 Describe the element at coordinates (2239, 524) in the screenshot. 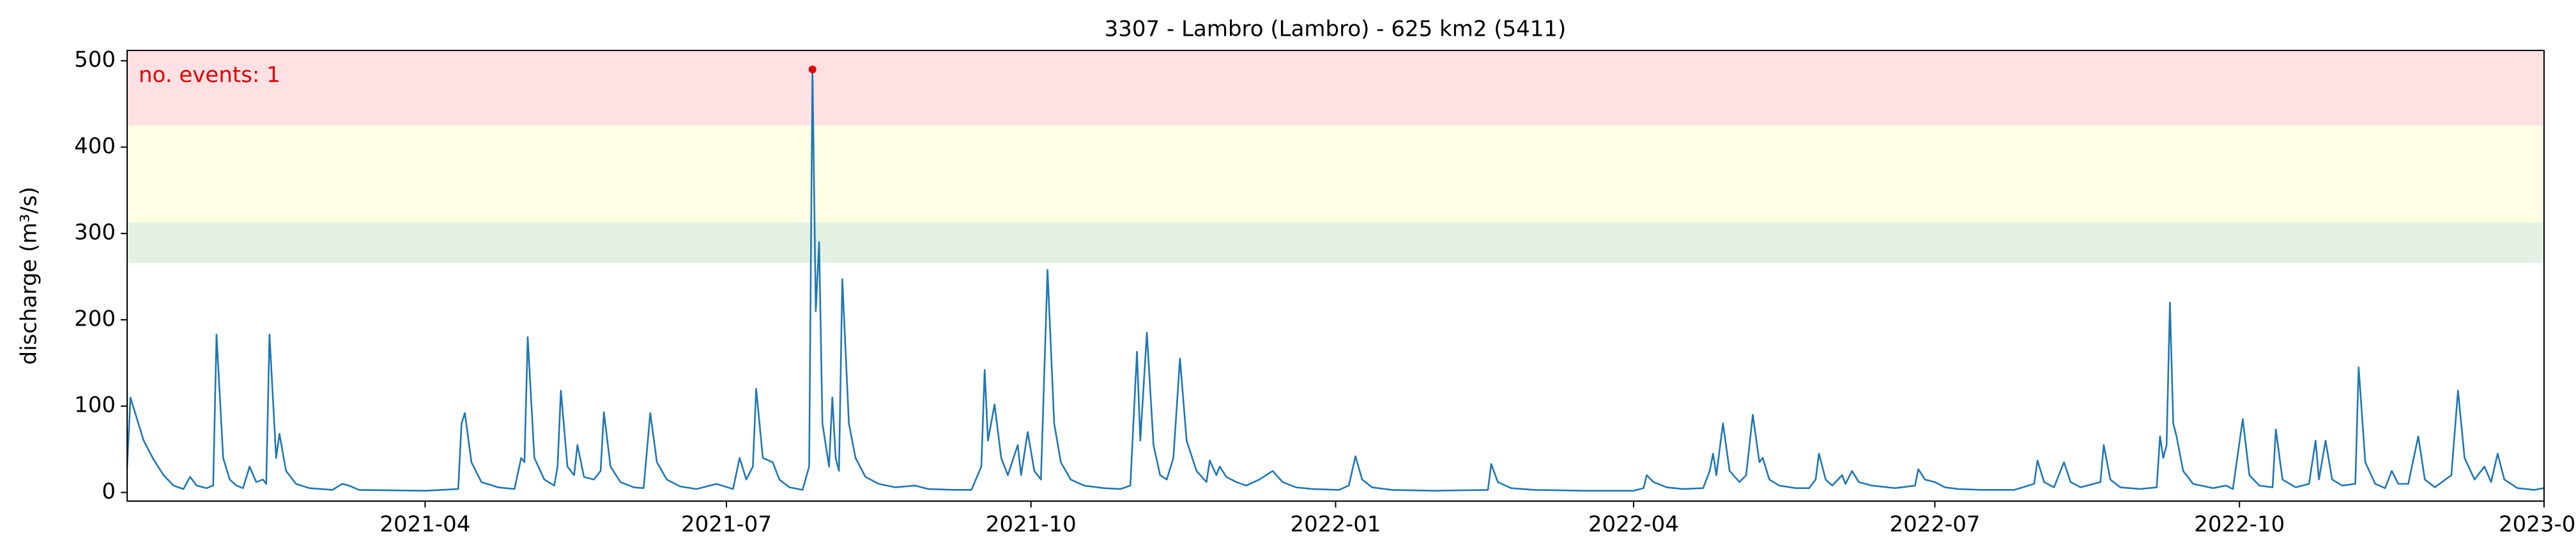

I see `x-tick-label: 2022-10` at that location.